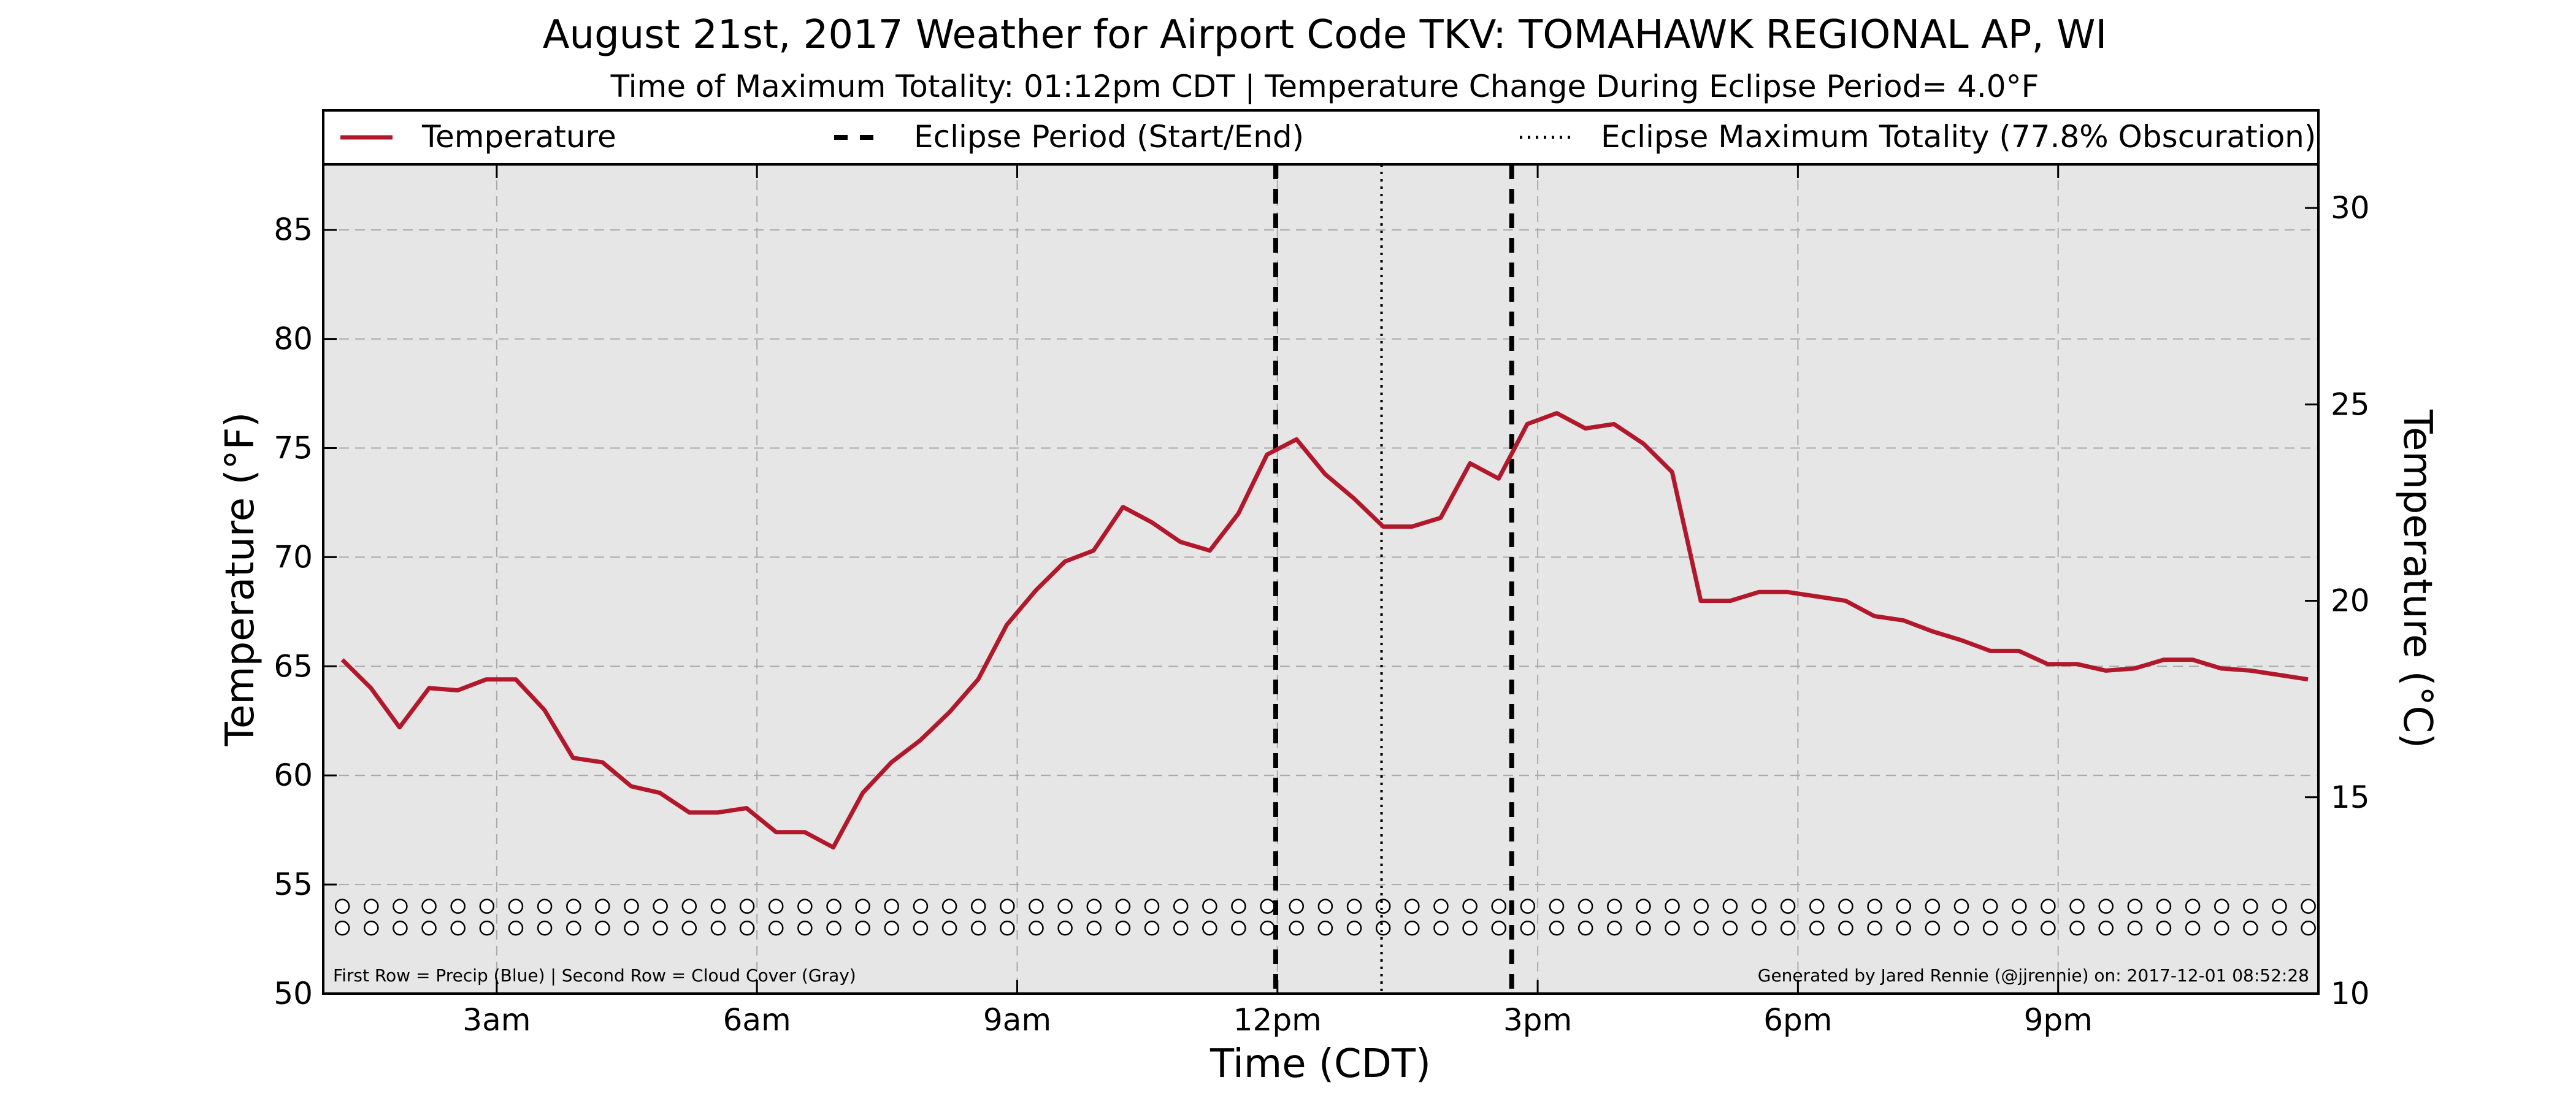 The height and width of the screenshot is (1104, 2576). What do you see at coordinates (1325, 917) in the screenshot?
I see `marker-rows` at bounding box center [1325, 917].